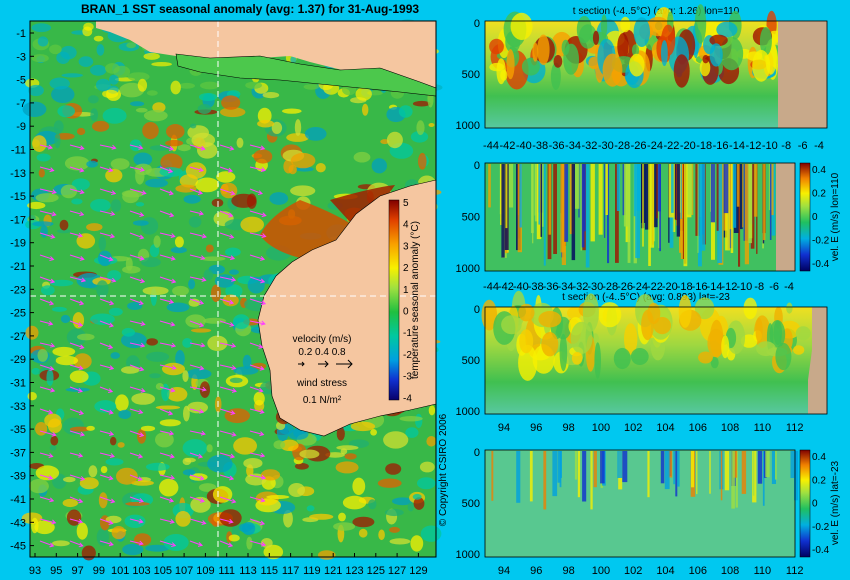  Describe the element at coordinates (468, 504) in the screenshot. I see `section4-y-axis: 0 500 1000` at that location.